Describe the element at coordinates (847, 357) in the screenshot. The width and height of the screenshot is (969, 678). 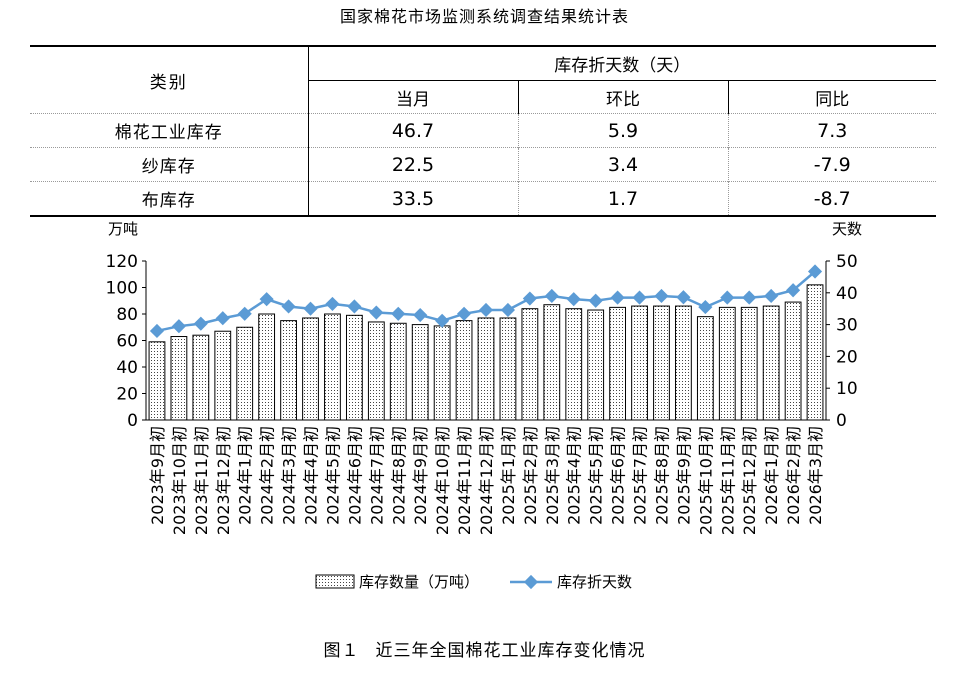
I see `right-axis-tick-label: 20` at that location.